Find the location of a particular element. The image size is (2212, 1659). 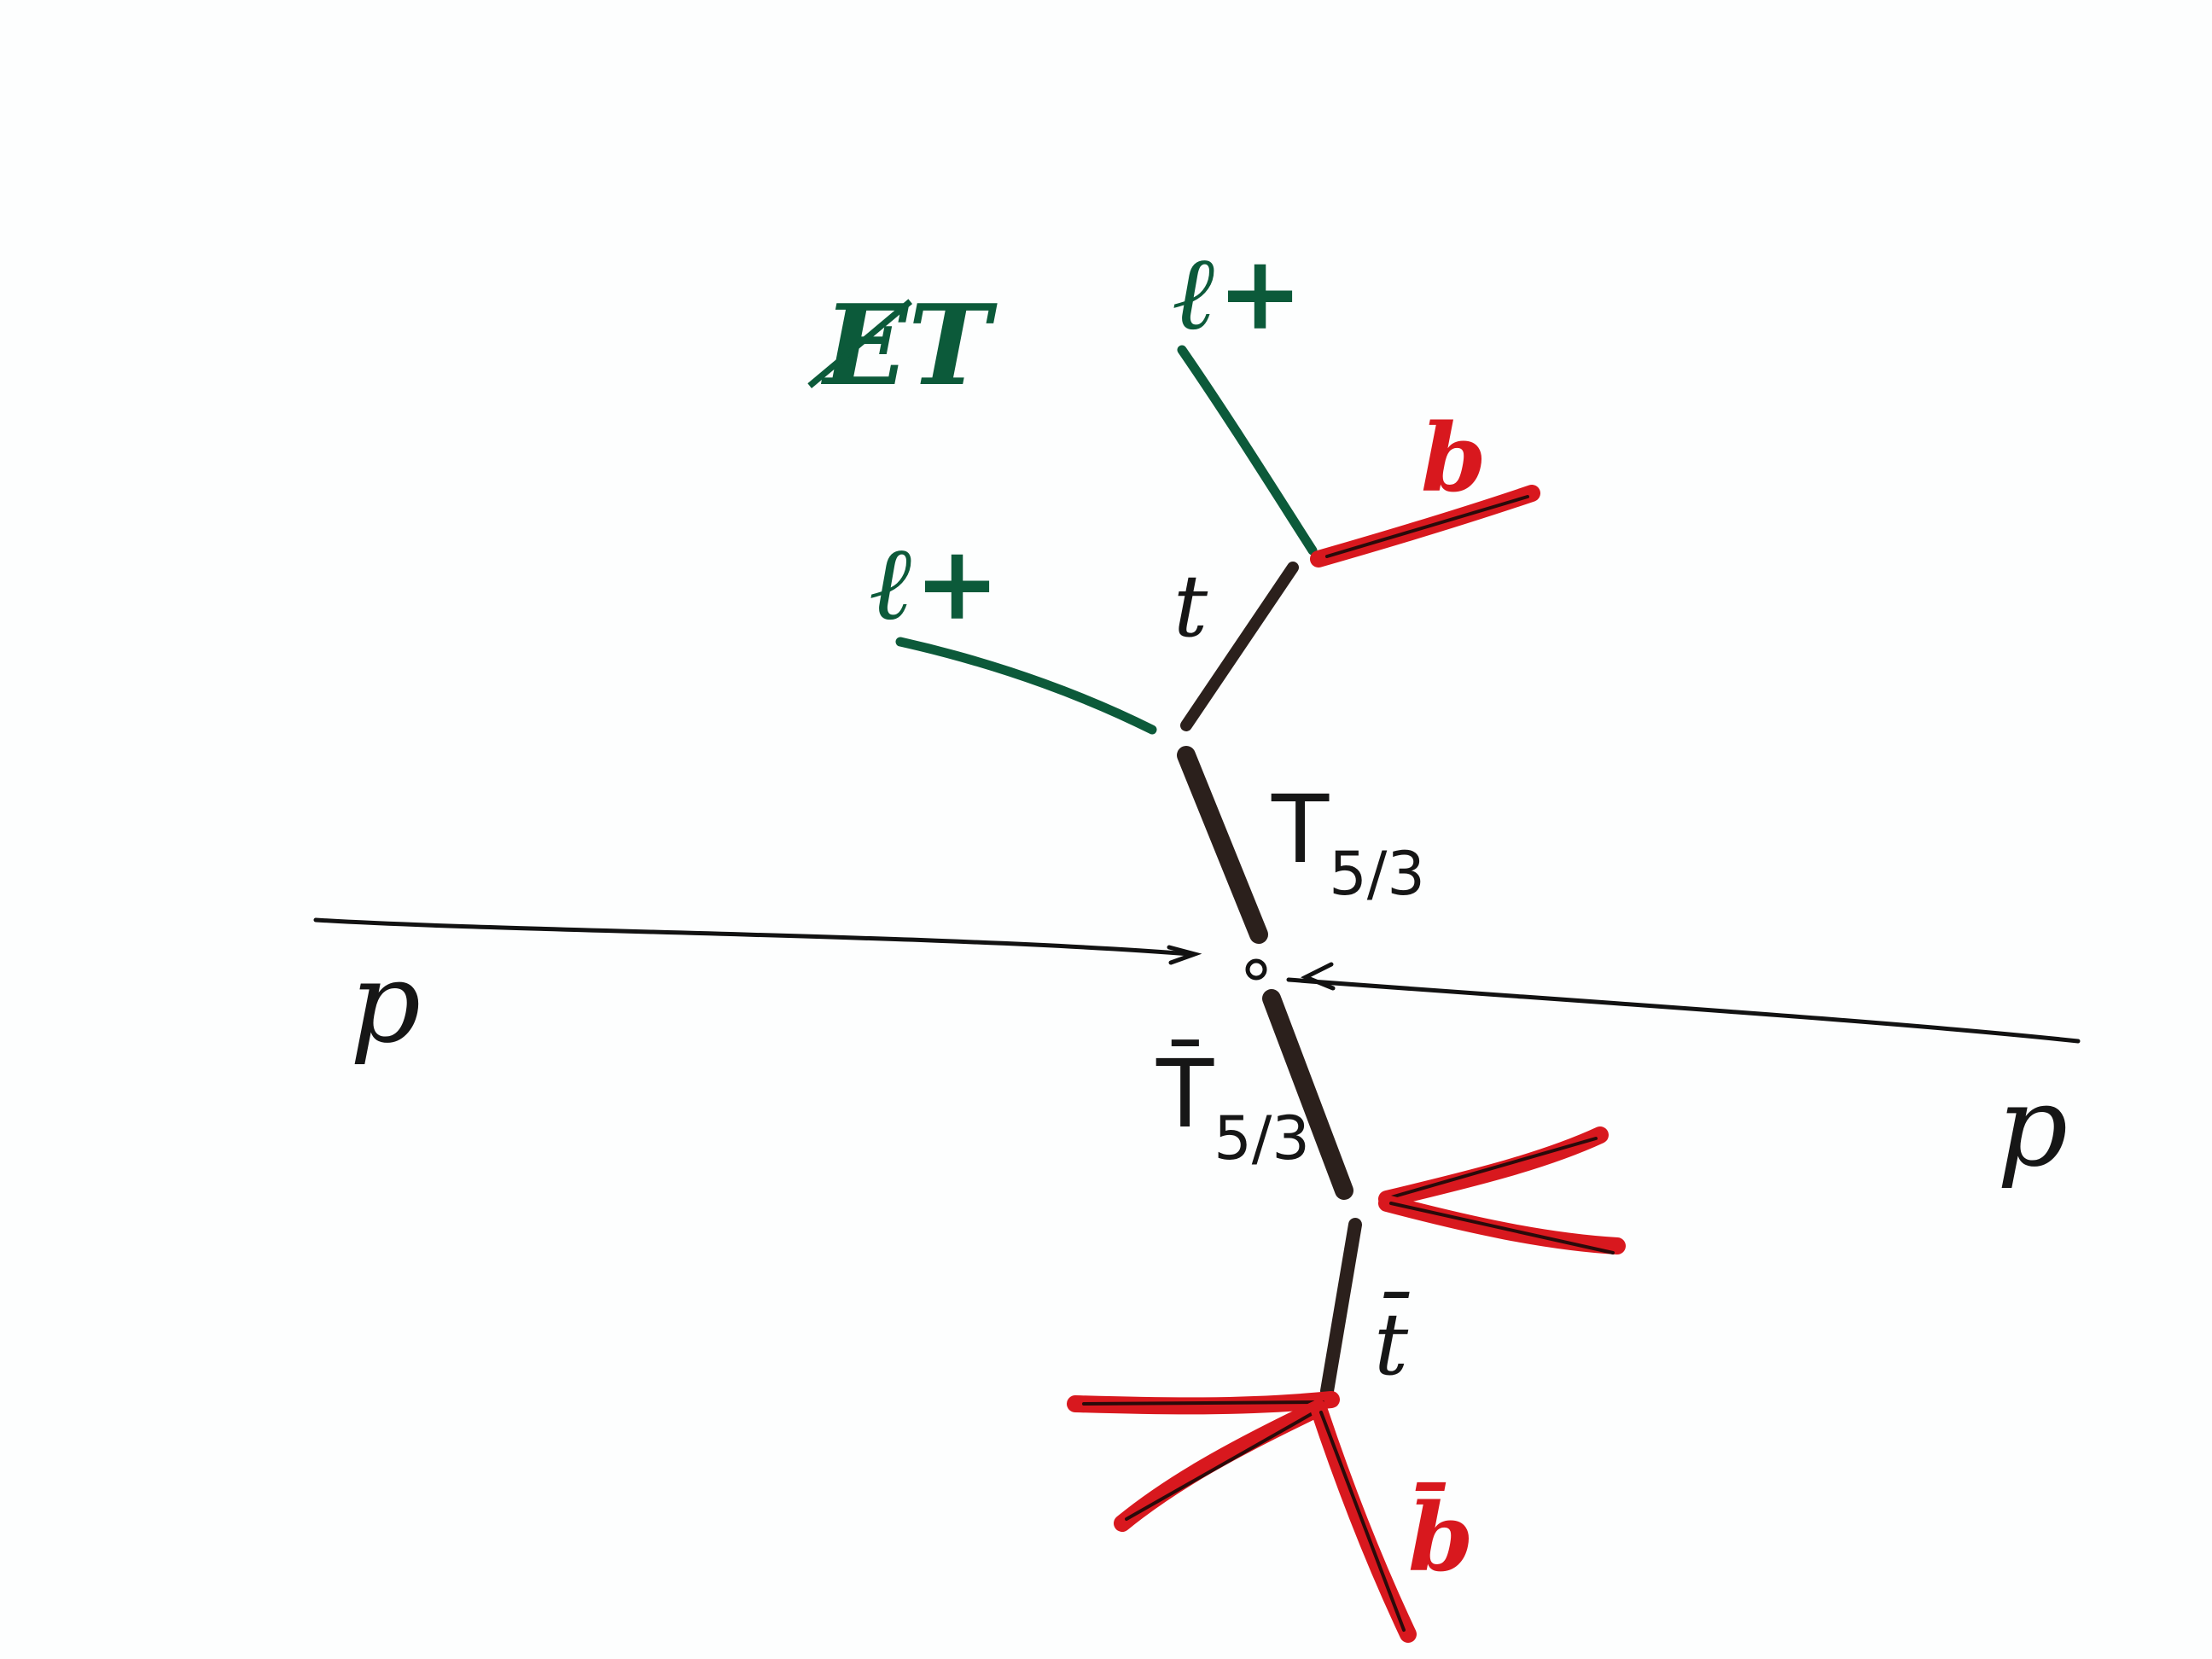

antitop-line is located at coordinates (1341, 1308).